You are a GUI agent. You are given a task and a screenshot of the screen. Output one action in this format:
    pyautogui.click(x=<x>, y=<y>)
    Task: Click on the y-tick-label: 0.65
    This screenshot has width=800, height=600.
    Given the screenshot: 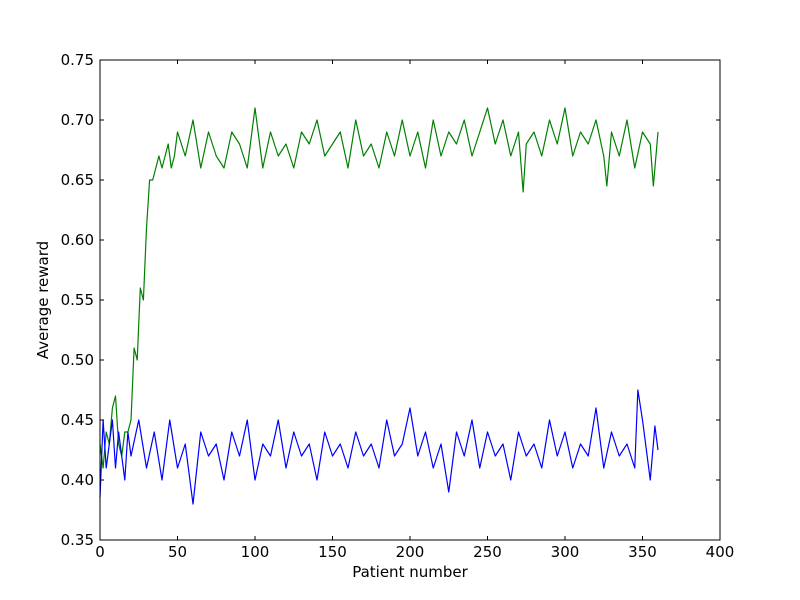 What is the action you would take?
    pyautogui.click(x=77, y=180)
    